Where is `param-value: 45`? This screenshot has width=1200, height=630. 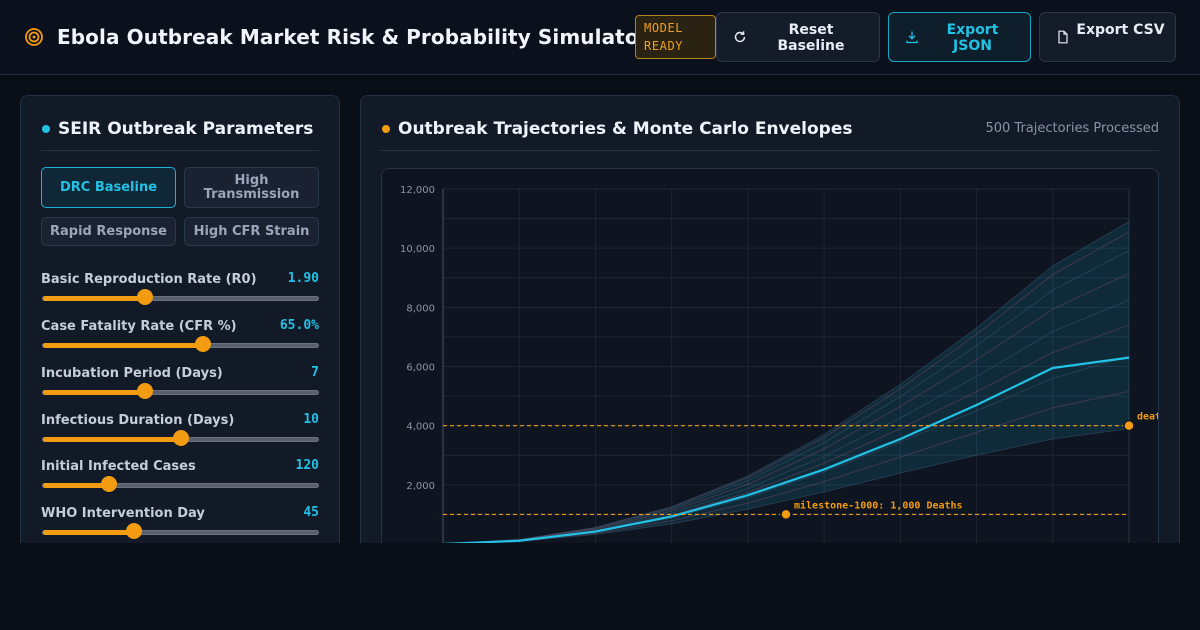
param-value: 45 is located at coordinates (311, 512).